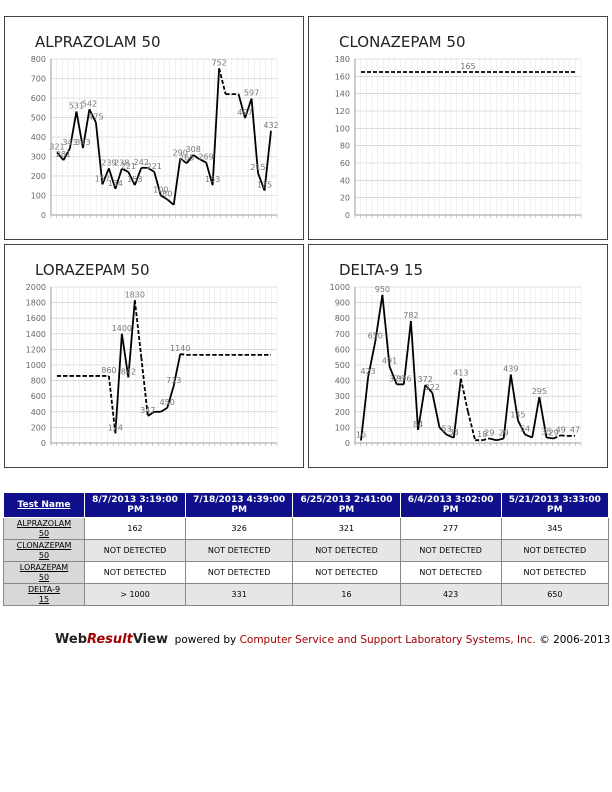  Describe the element at coordinates (102, 178) in the screenshot. I see `data-label: 157` at that location.